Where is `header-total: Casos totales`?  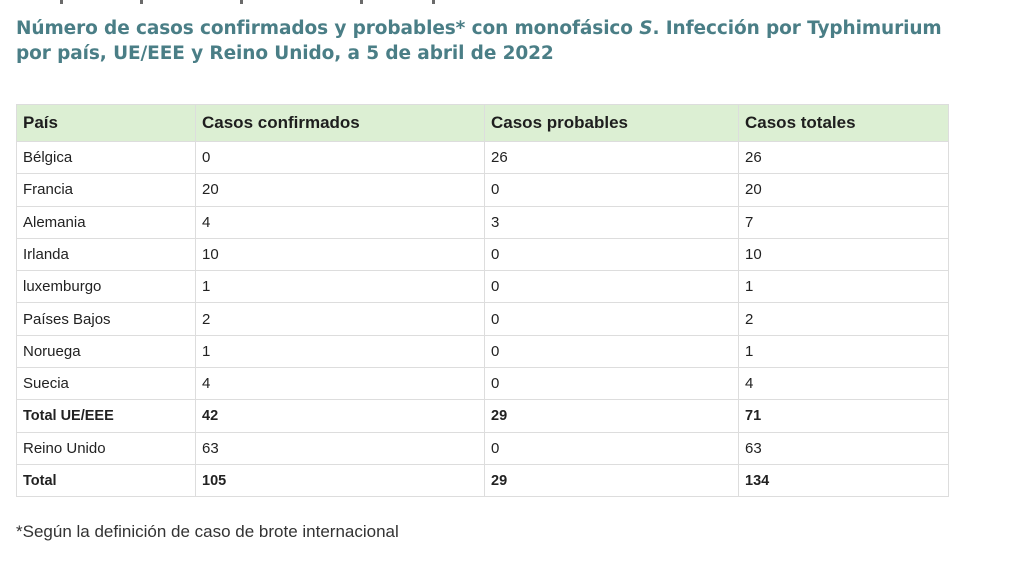 header-total: Casos totales is located at coordinates (843, 123).